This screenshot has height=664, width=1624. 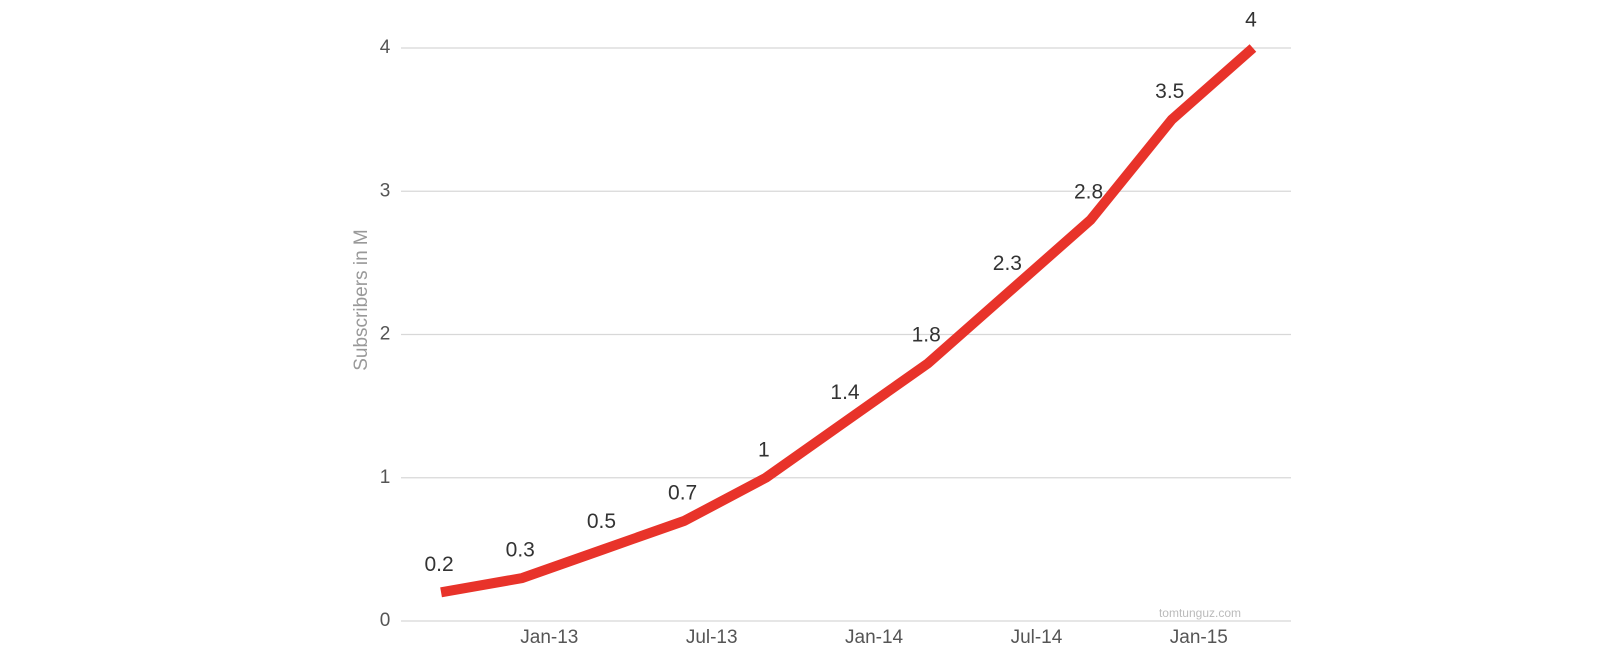 What do you see at coordinates (764, 449) in the screenshot?
I see `data-label: 1` at bounding box center [764, 449].